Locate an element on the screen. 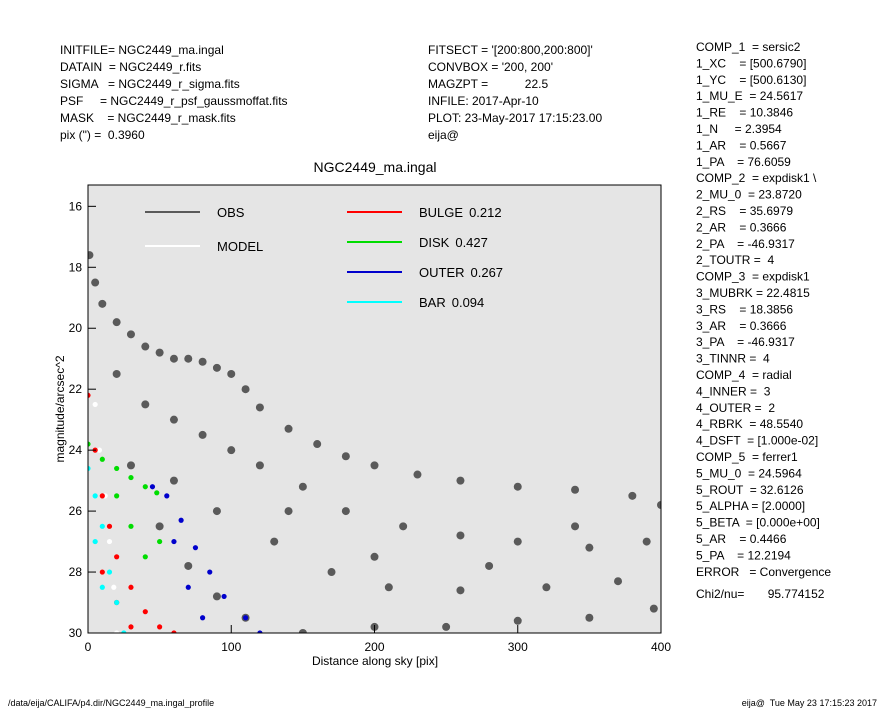 The height and width of the screenshot is (708, 885). legend-name: BULGE is located at coordinates (441, 212).